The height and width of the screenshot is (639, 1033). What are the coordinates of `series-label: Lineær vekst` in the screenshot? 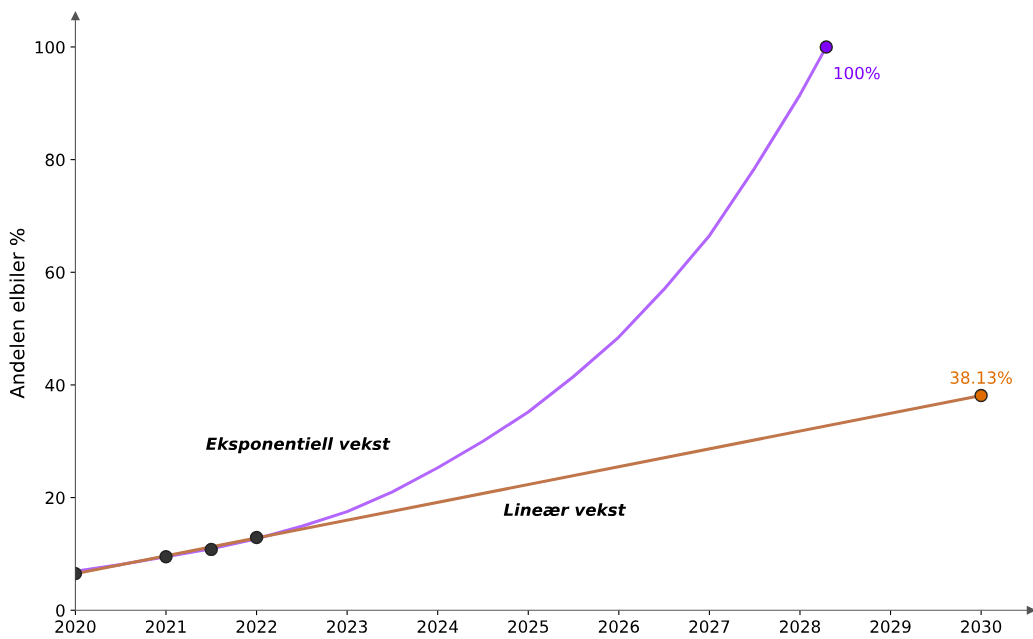 It's located at (565, 510).